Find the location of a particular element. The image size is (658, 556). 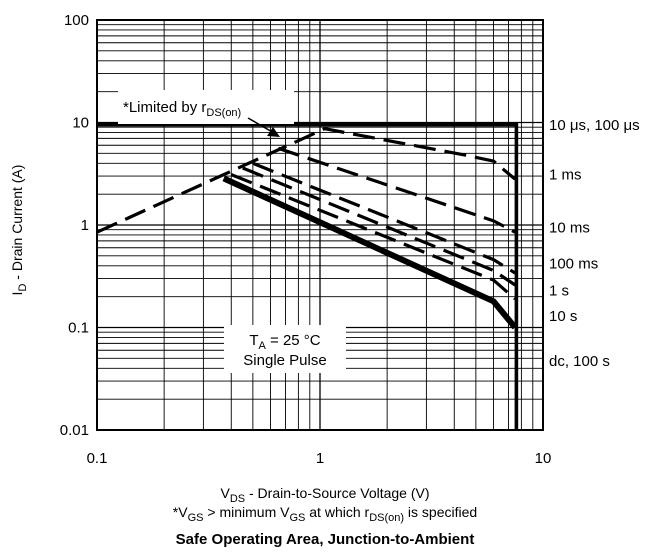

y-axis-title: ID - Drain Current (A) is located at coordinates (19, 230).